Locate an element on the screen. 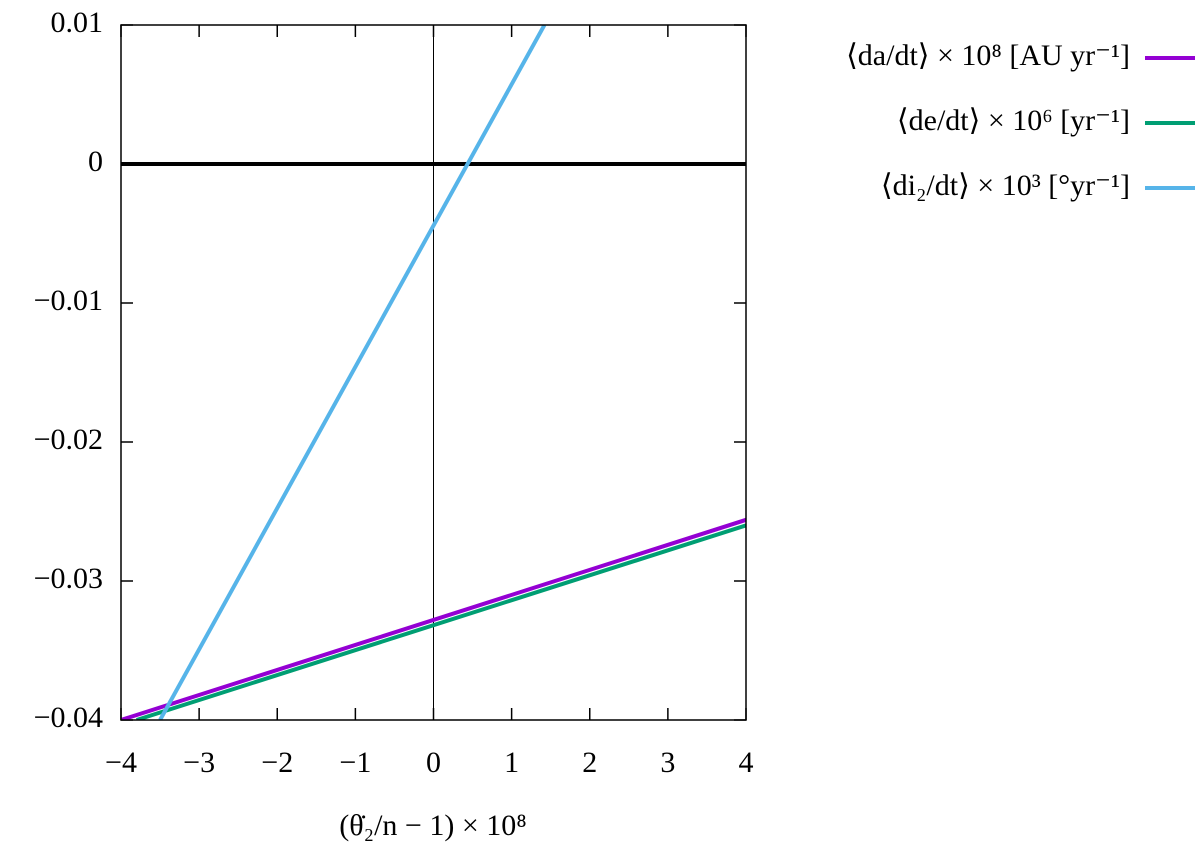 The height and width of the screenshot is (864, 1200). legend-label: ⟨de/dt⟩ × 10⁶ [yr⁻¹] is located at coordinates (1013, 120).